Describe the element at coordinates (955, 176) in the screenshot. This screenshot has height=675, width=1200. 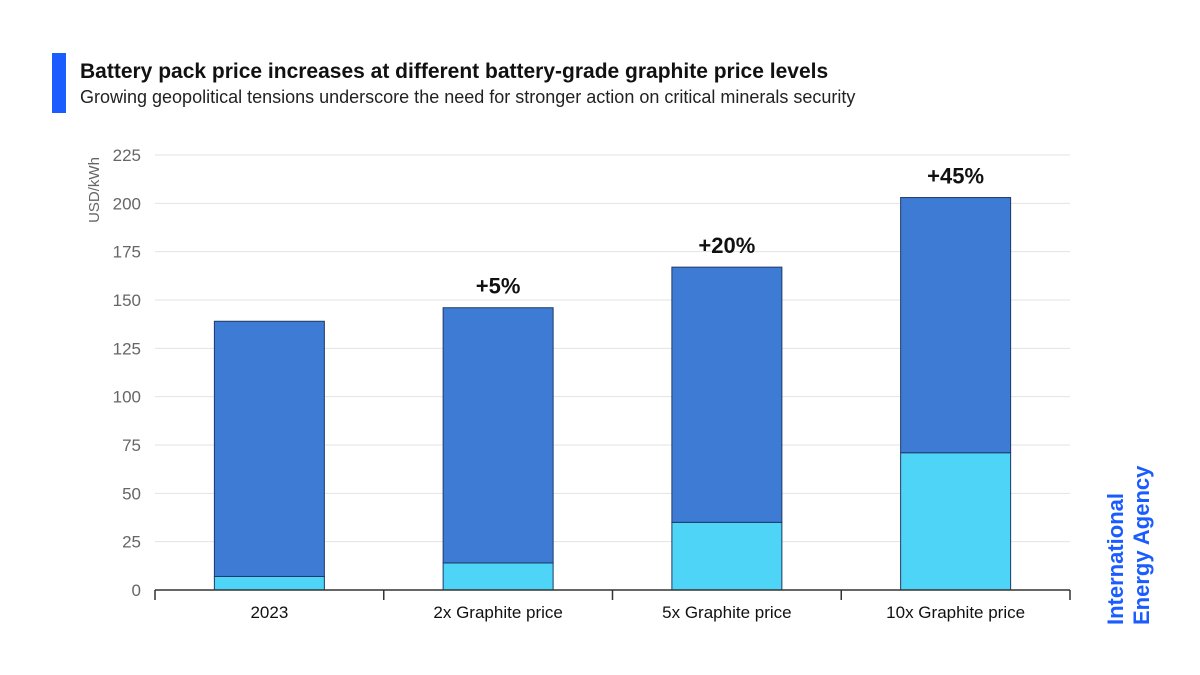
I see `bar-annotation: +45%` at that location.